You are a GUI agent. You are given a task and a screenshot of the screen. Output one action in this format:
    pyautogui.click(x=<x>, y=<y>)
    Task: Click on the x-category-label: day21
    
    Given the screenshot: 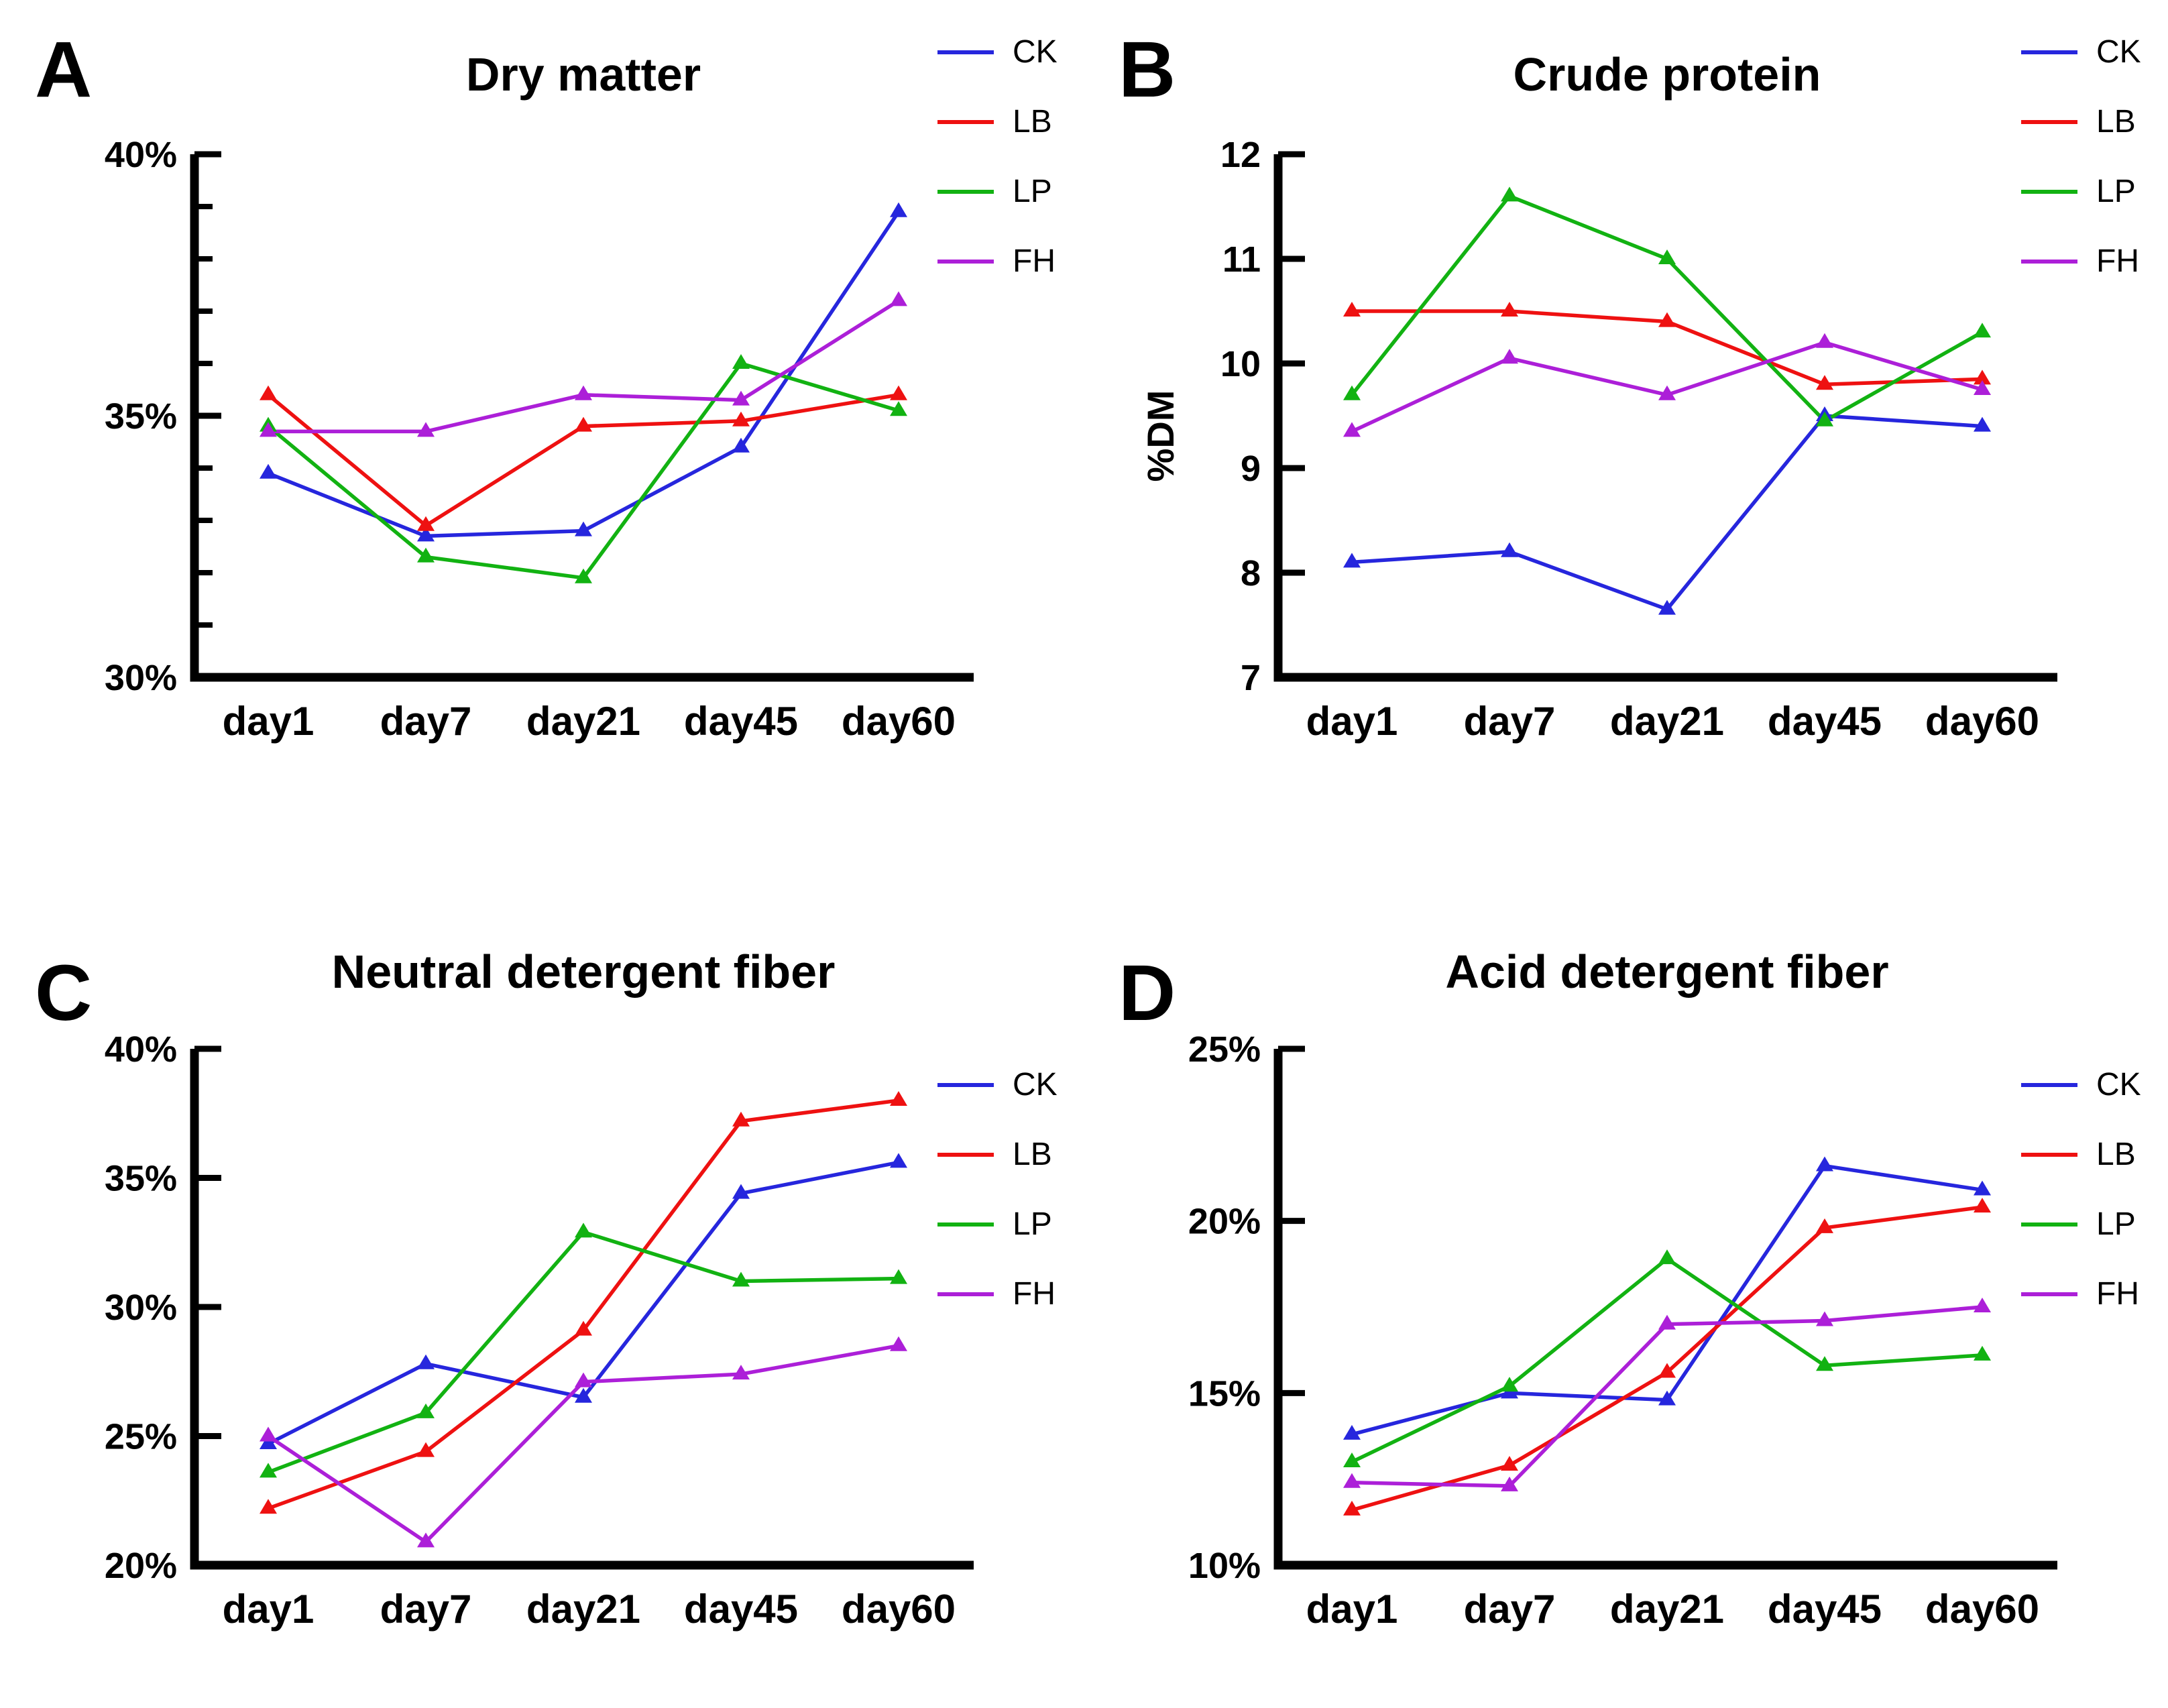 What is the action you would take?
    pyautogui.click(x=583, y=721)
    